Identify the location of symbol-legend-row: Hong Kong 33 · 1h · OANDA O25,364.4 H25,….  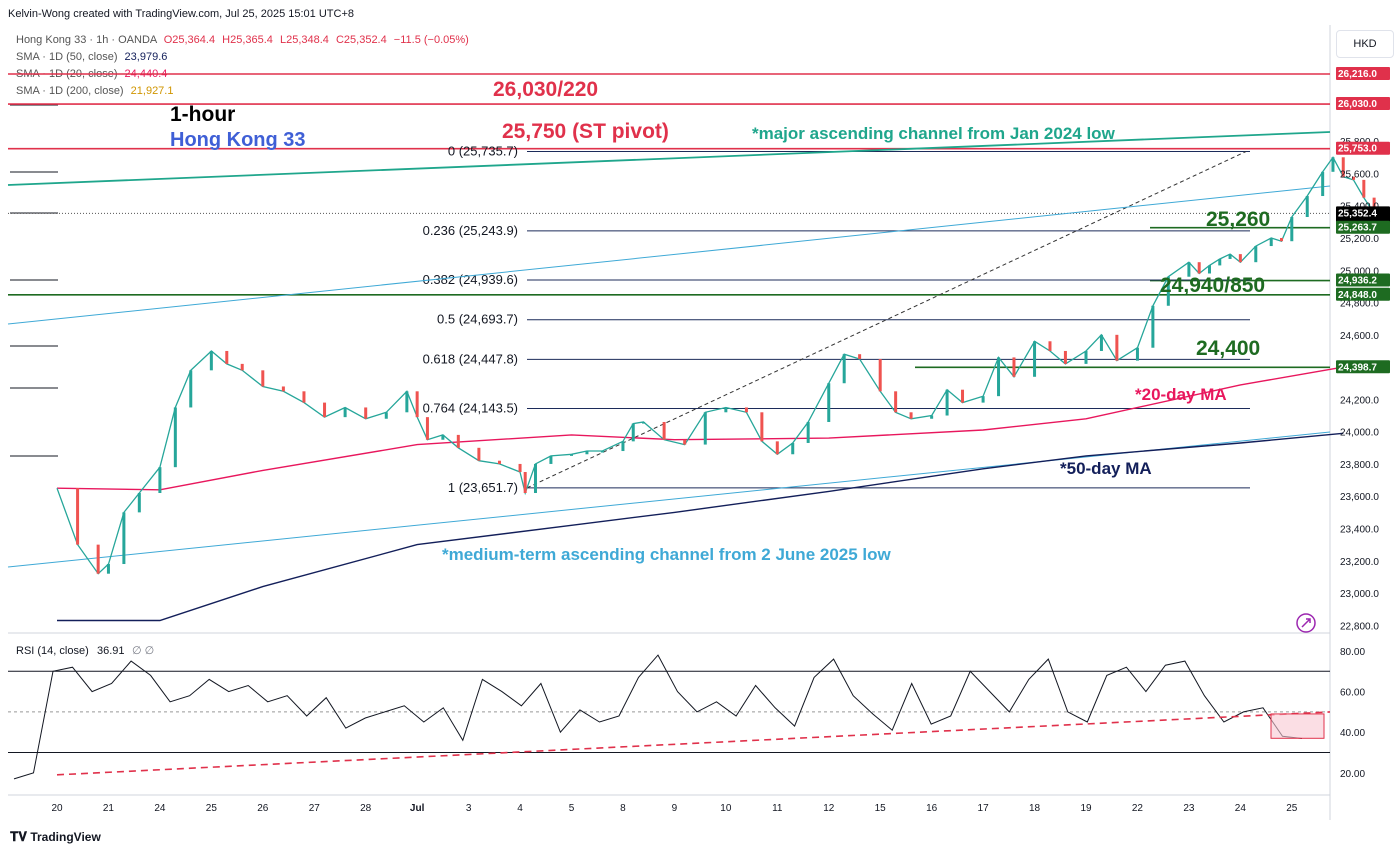
(242, 40).